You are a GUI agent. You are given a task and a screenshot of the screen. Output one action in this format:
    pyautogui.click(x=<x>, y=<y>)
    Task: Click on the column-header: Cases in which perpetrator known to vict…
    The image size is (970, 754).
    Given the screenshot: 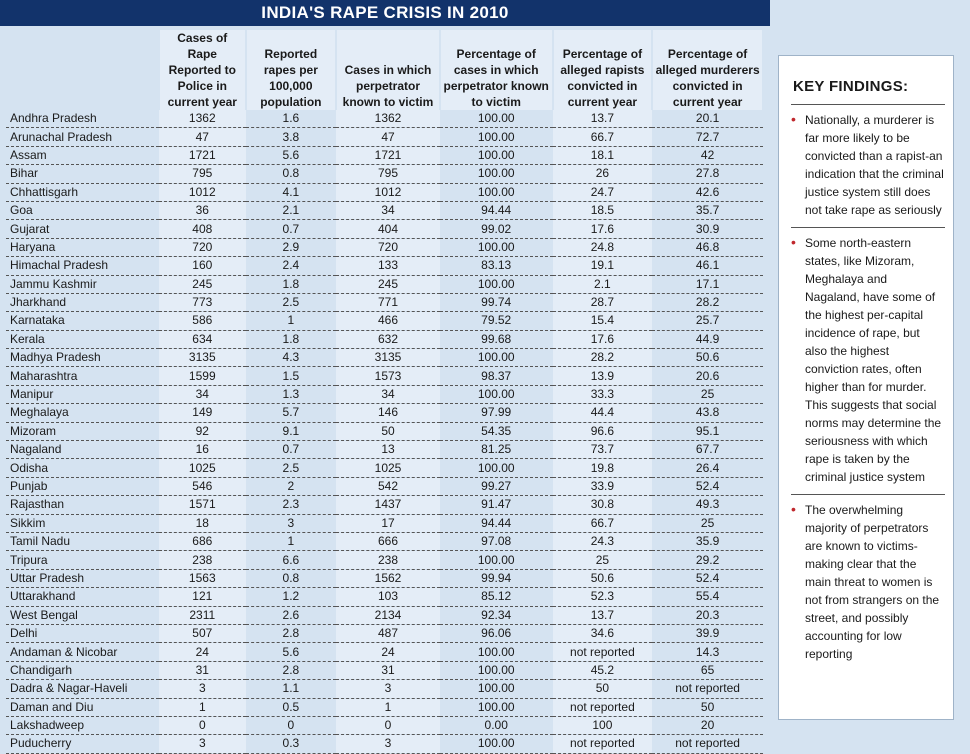 What is the action you would take?
    pyautogui.click(x=388, y=70)
    